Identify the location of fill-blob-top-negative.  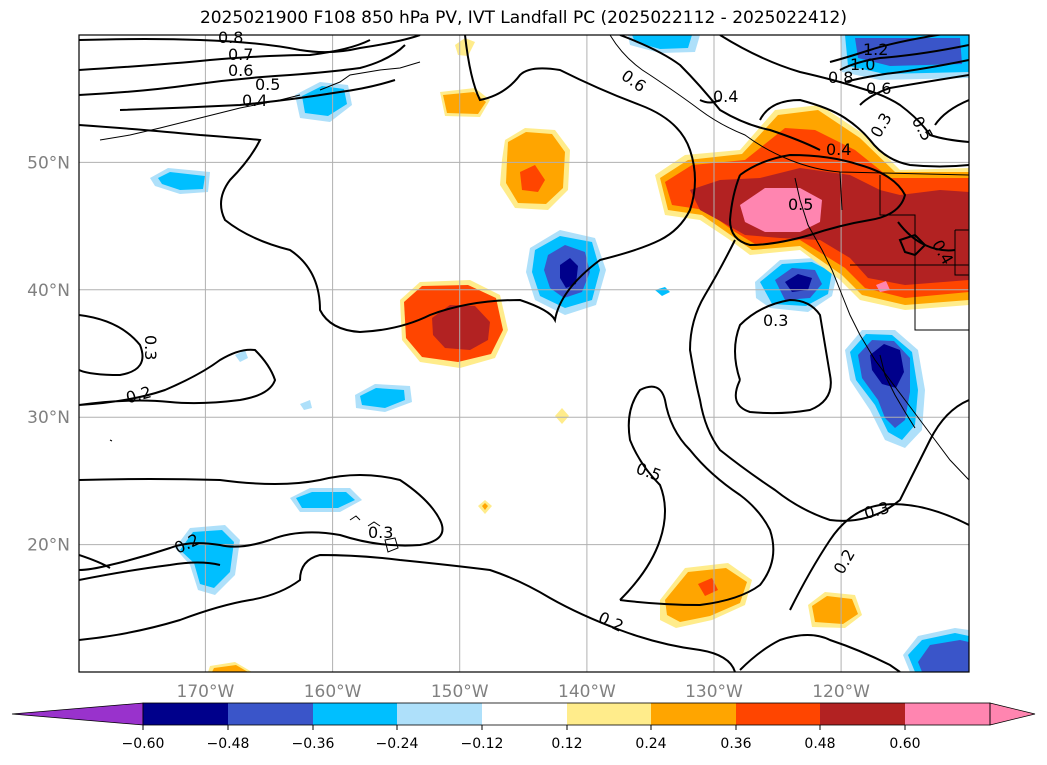
(664, 44).